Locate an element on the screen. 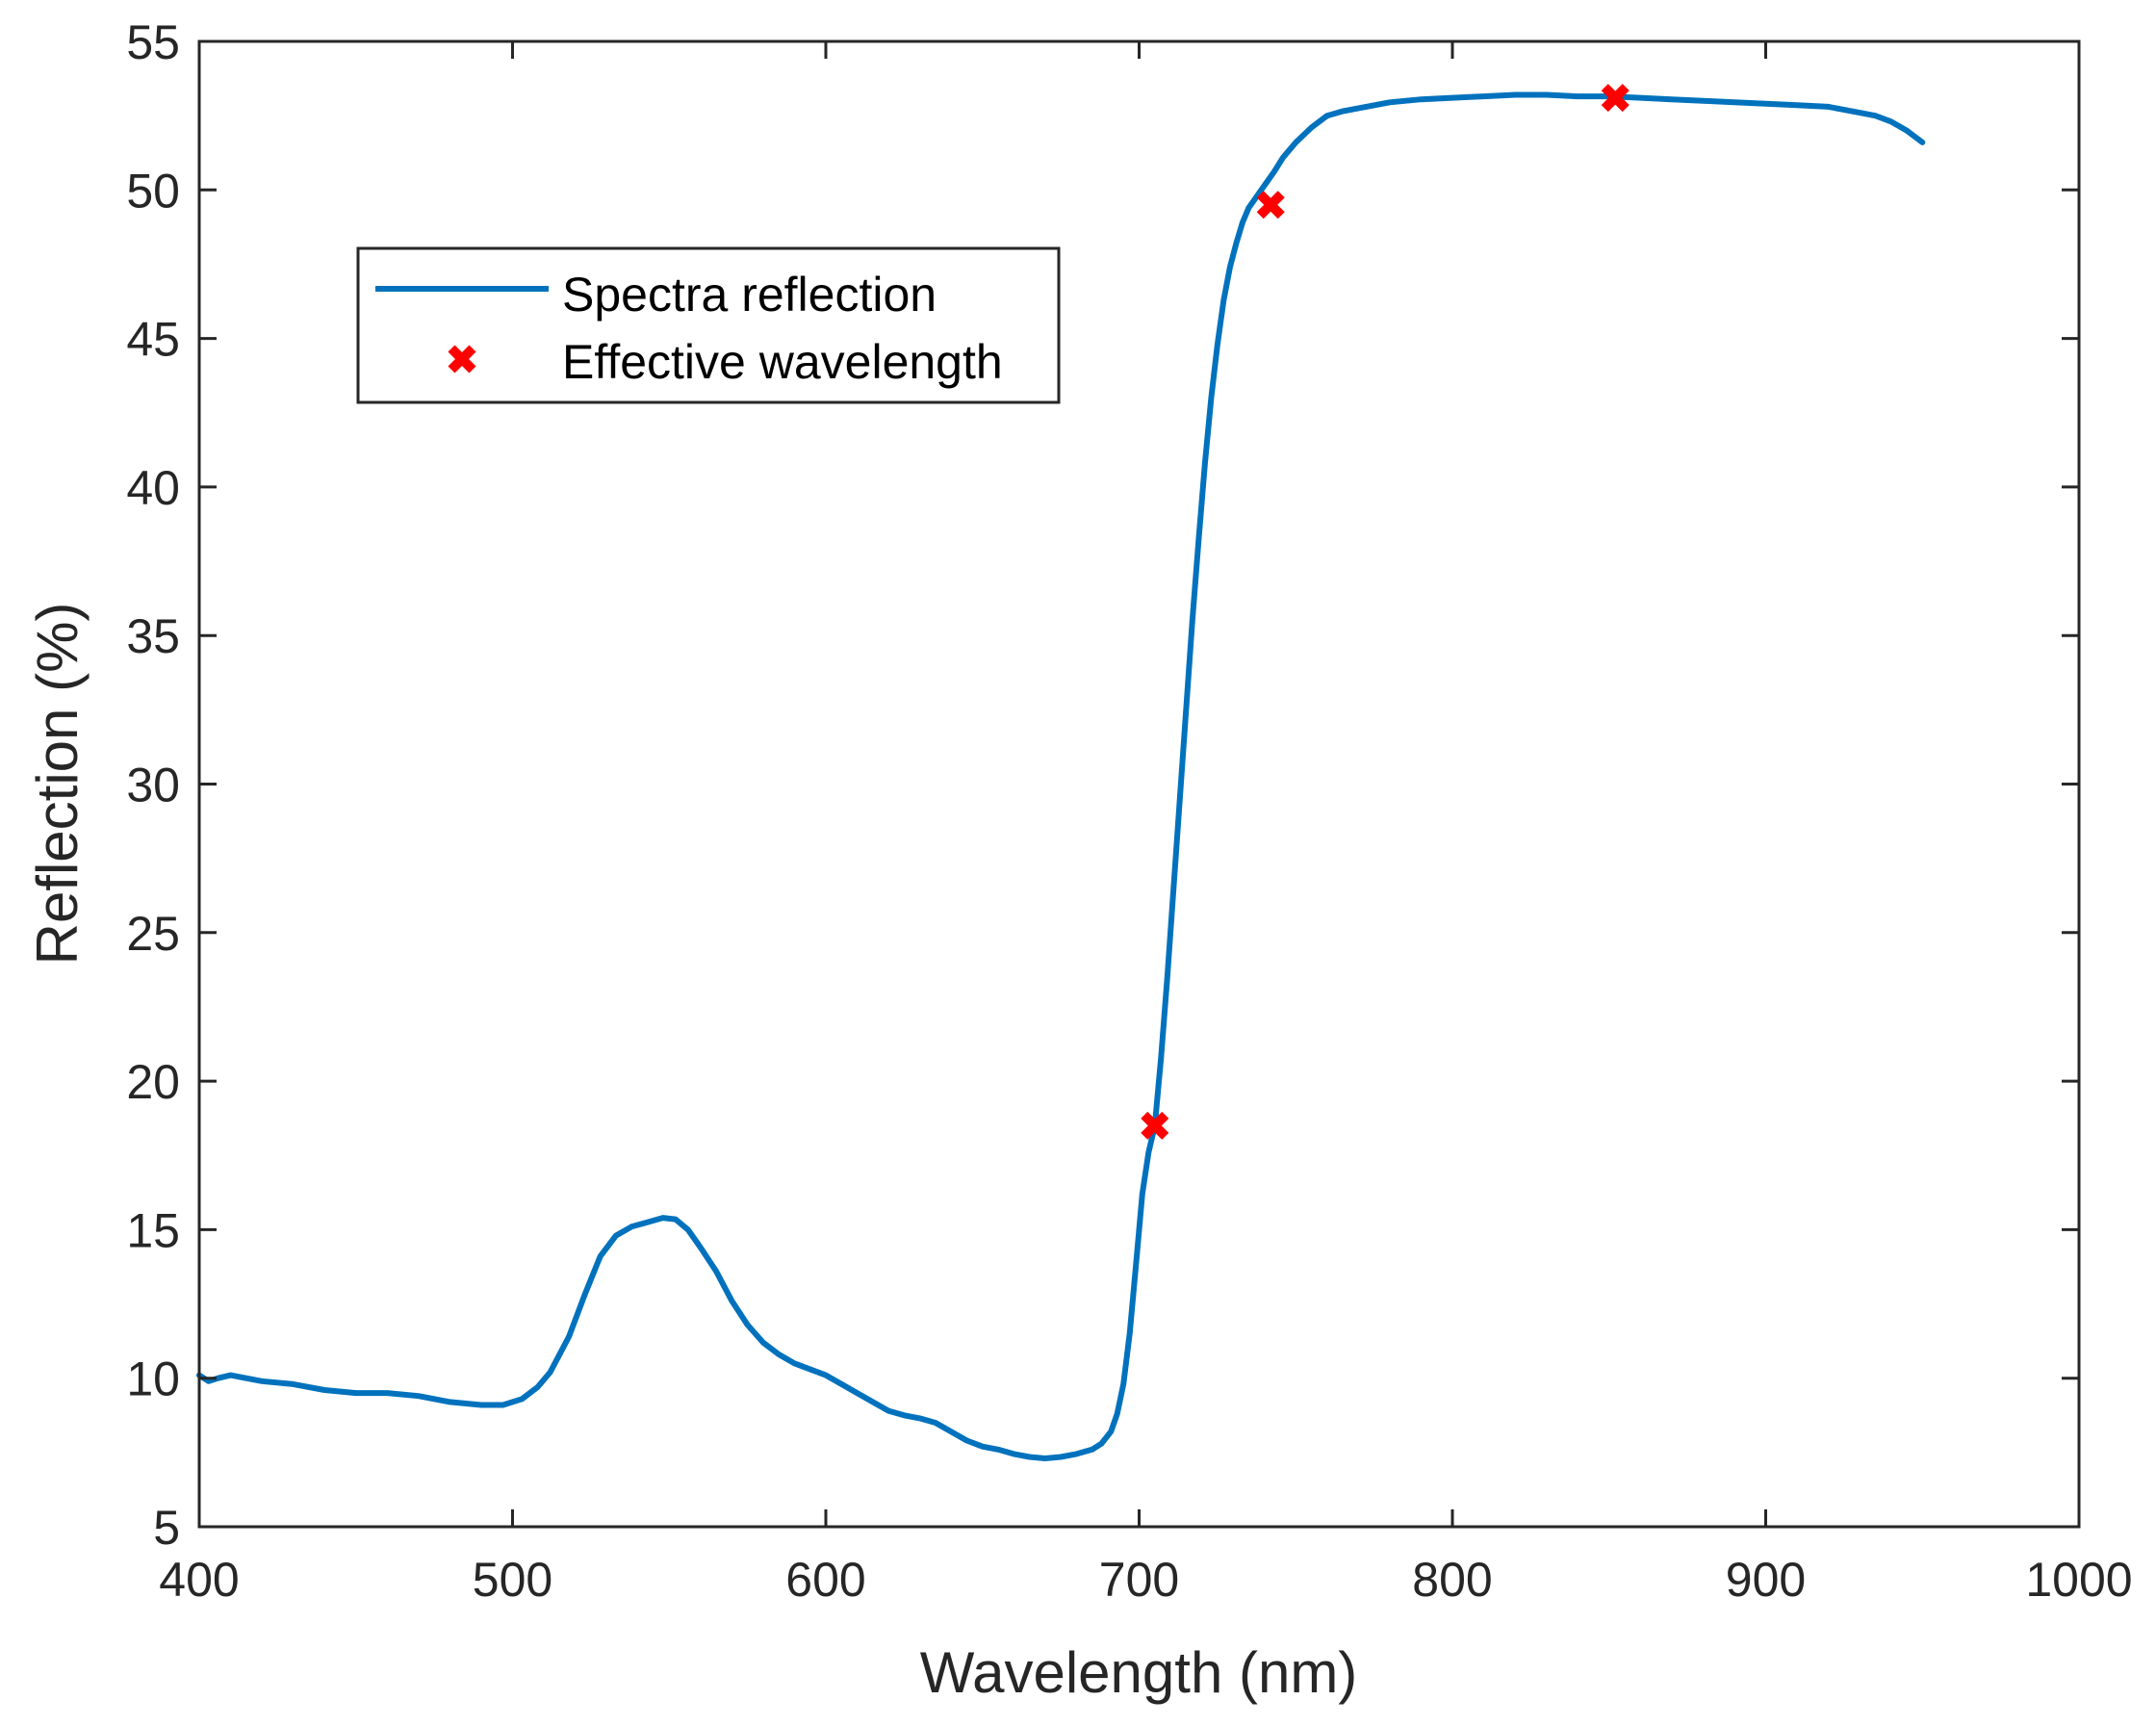 The height and width of the screenshot is (1726, 2156). legend-marker-x is located at coordinates (462, 359).